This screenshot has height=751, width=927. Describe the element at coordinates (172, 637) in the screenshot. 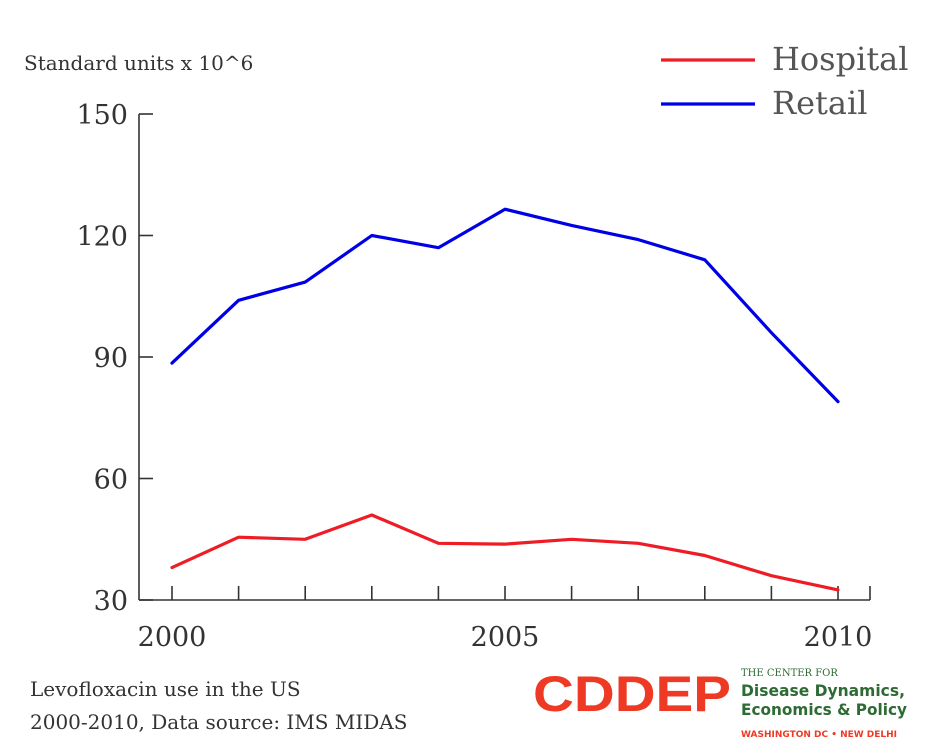

I see `x-tick-label: 2000` at that location.